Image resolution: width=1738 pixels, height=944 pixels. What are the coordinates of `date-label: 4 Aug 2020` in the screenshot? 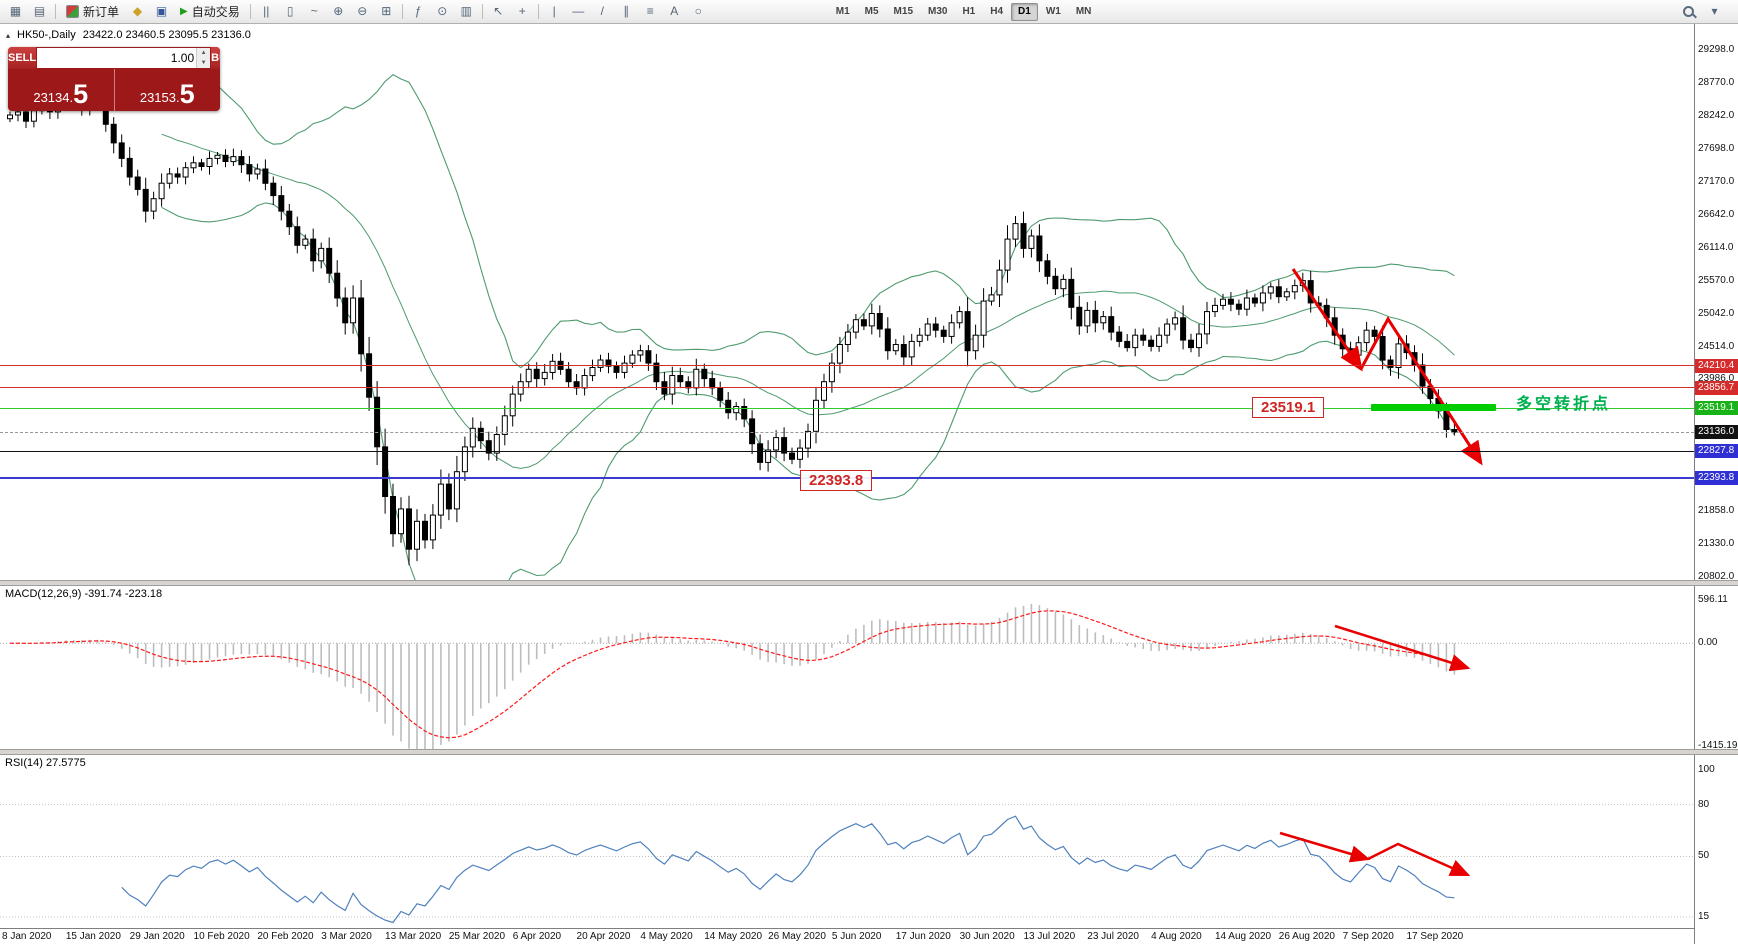 It's located at (1176, 936).